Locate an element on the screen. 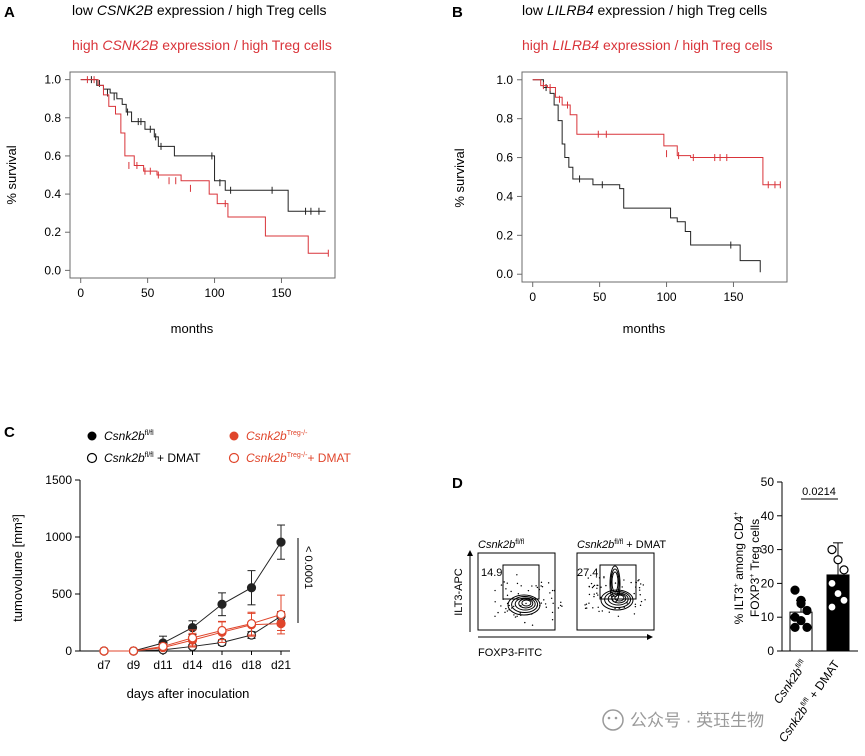 This screenshot has width=865, height=756. x-tick-label-a: 50 is located at coordinates (148, 293).